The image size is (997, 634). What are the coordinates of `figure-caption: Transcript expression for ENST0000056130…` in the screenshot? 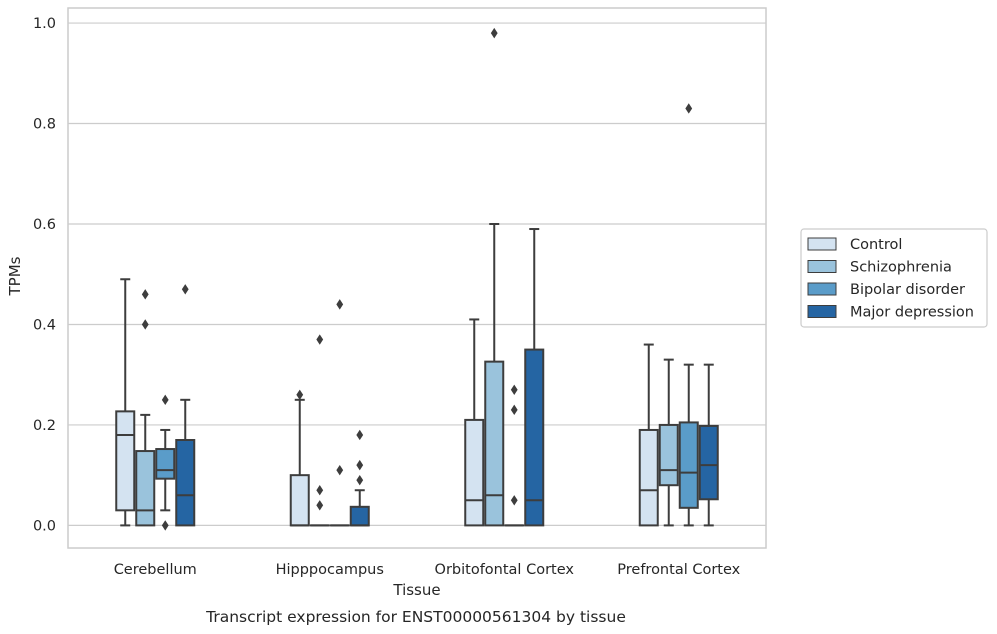 It's located at (415, 617).